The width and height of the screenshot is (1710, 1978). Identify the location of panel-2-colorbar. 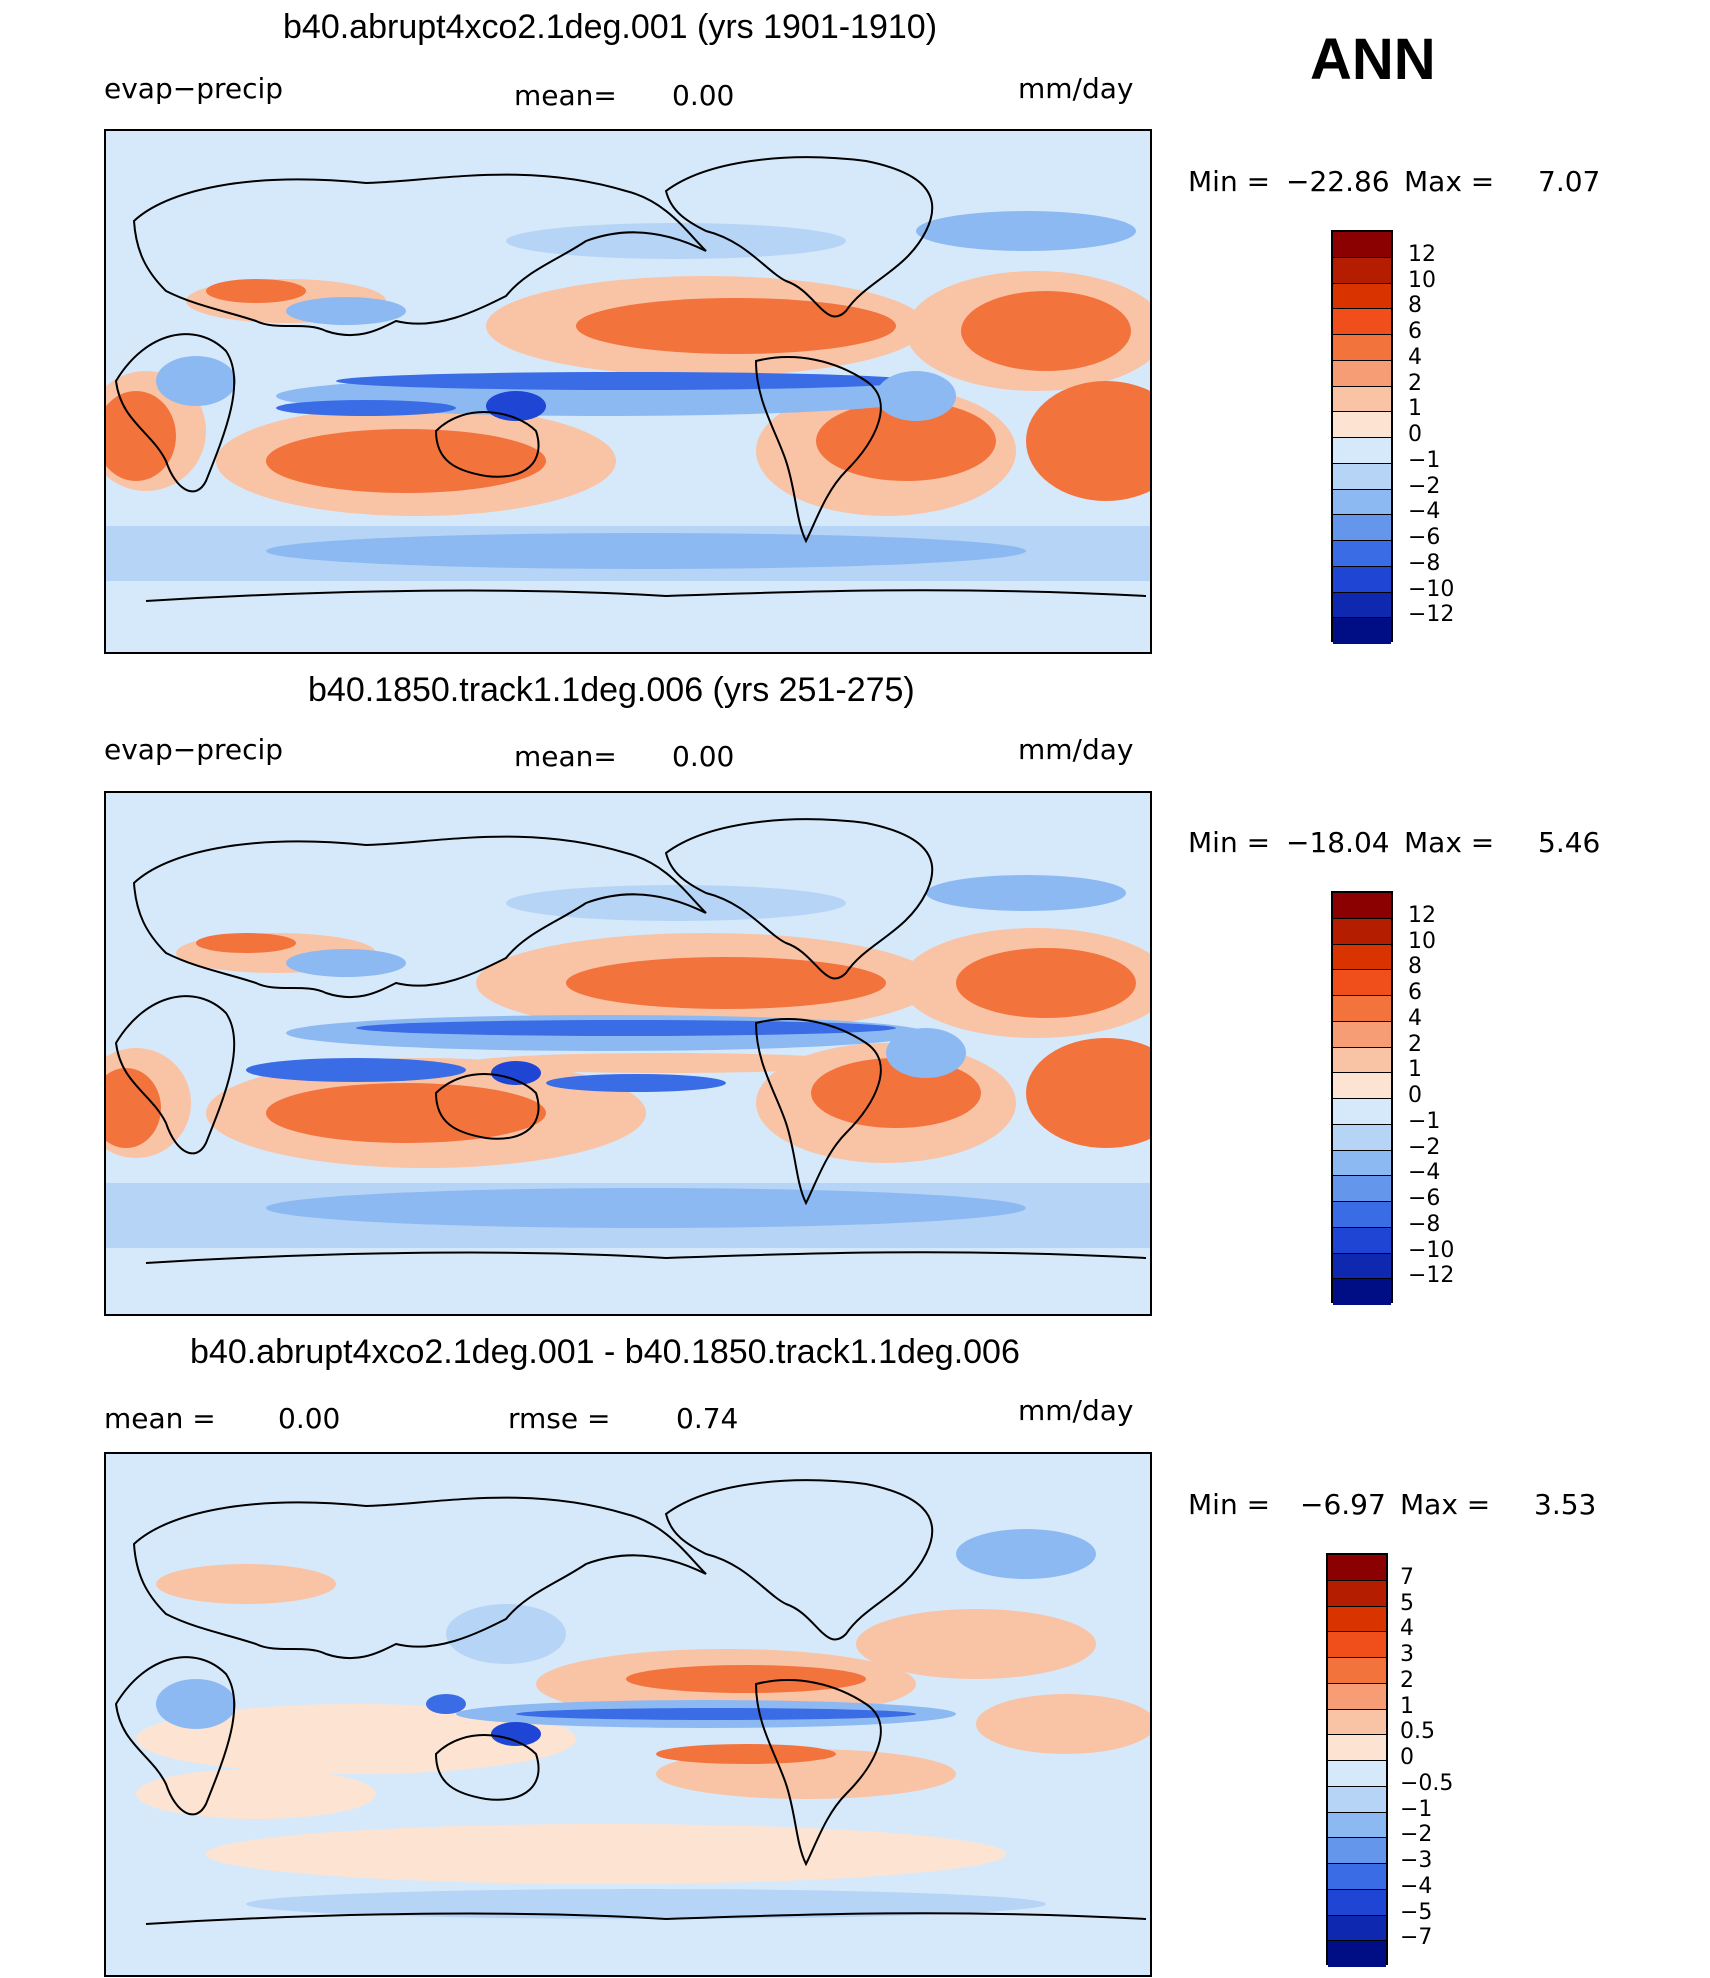
(1362, 1098).